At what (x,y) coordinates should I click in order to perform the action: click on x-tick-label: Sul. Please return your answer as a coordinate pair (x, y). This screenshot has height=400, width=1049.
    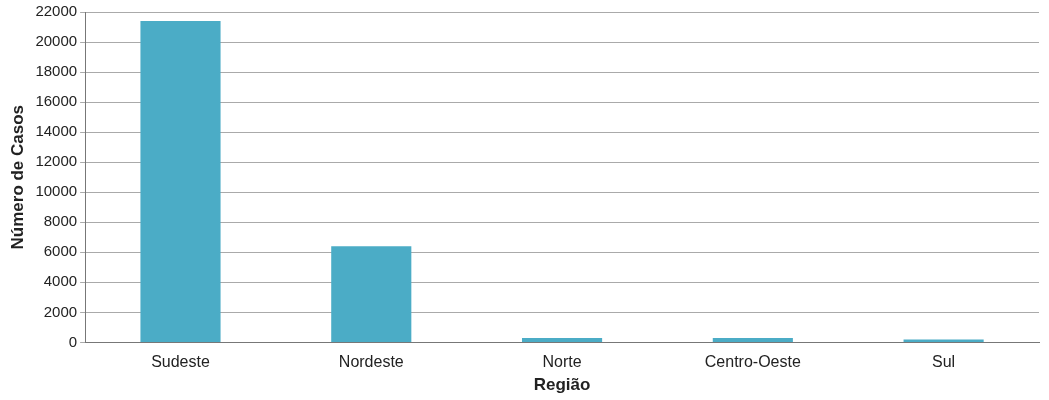
    Looking at the image, I should click on (944, 362).